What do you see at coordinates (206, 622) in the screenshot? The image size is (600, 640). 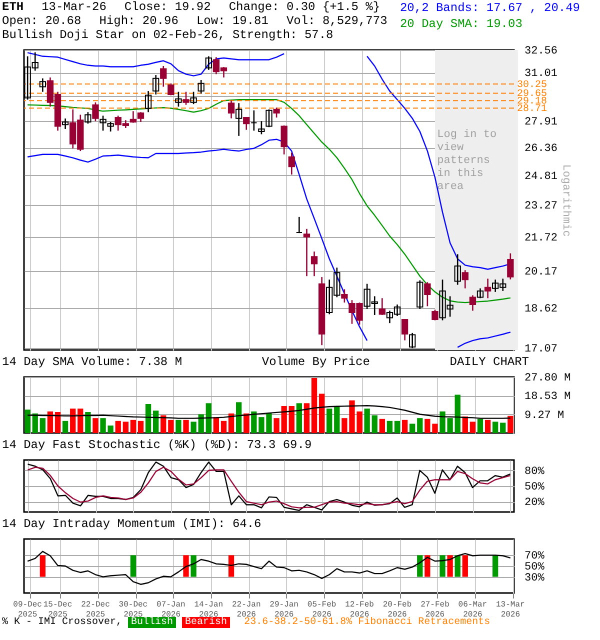 I see `text: Bearish` at bounding box center [206, 622].